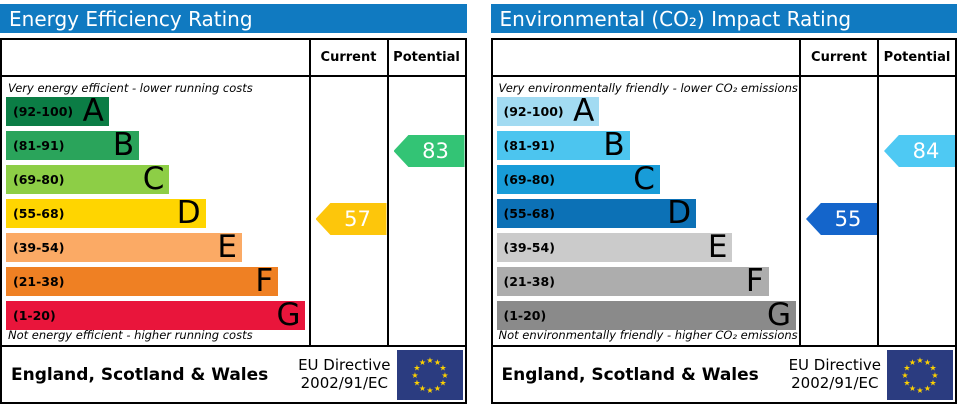 The width and height of the screenshot is (957, 404). I want to click on band-letter: A, so click(584, 111).